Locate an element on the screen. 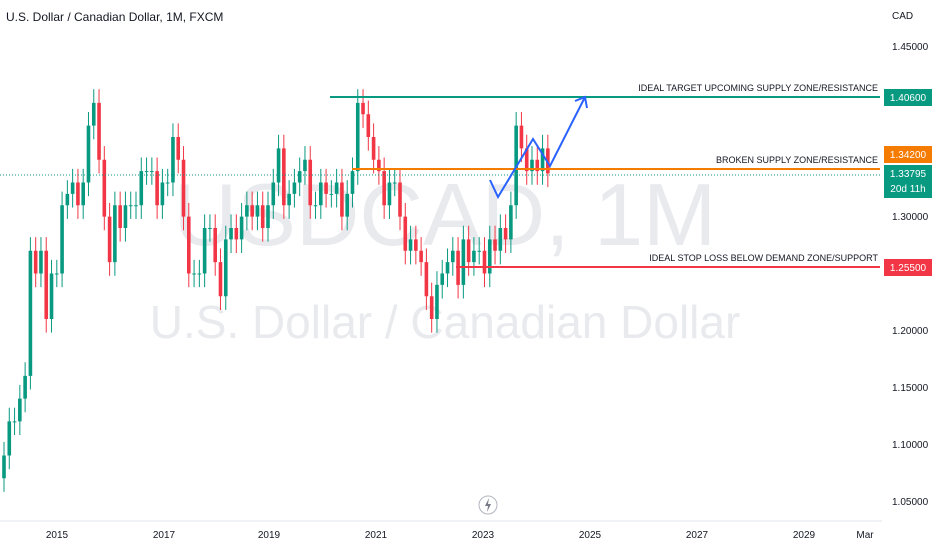  y-tick-105: 1.05000 is located at coordinates (910, 502).